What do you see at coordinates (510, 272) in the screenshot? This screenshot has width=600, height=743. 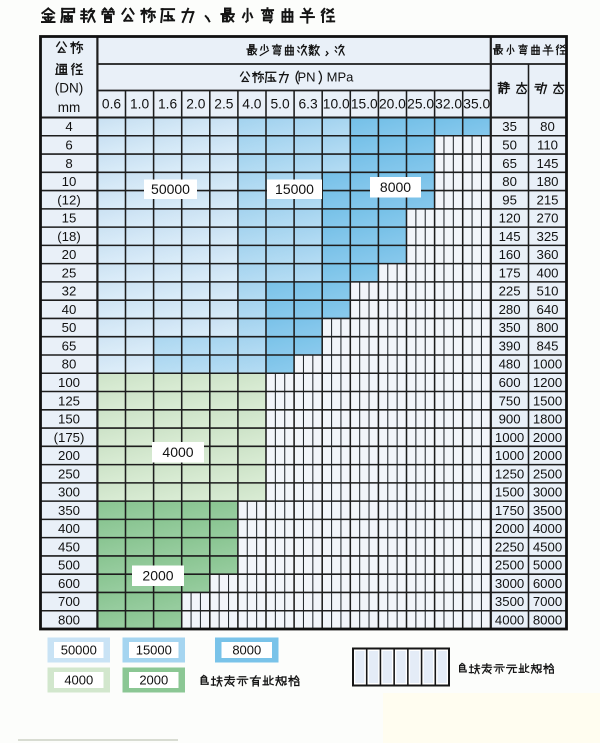 I see `svg-text: 175` at bounding box center [510, 272].